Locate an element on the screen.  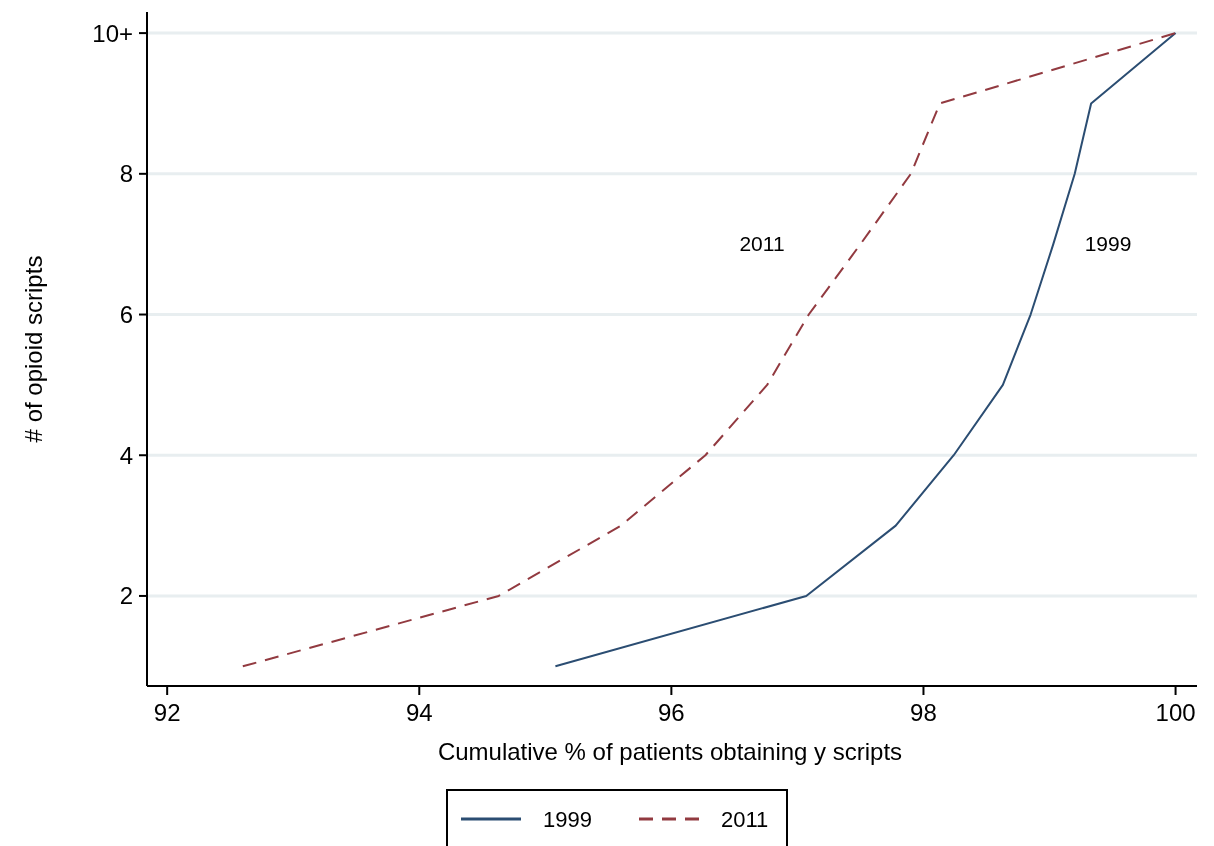
x-tick-label: 94 is located at coordinates (419, 712).